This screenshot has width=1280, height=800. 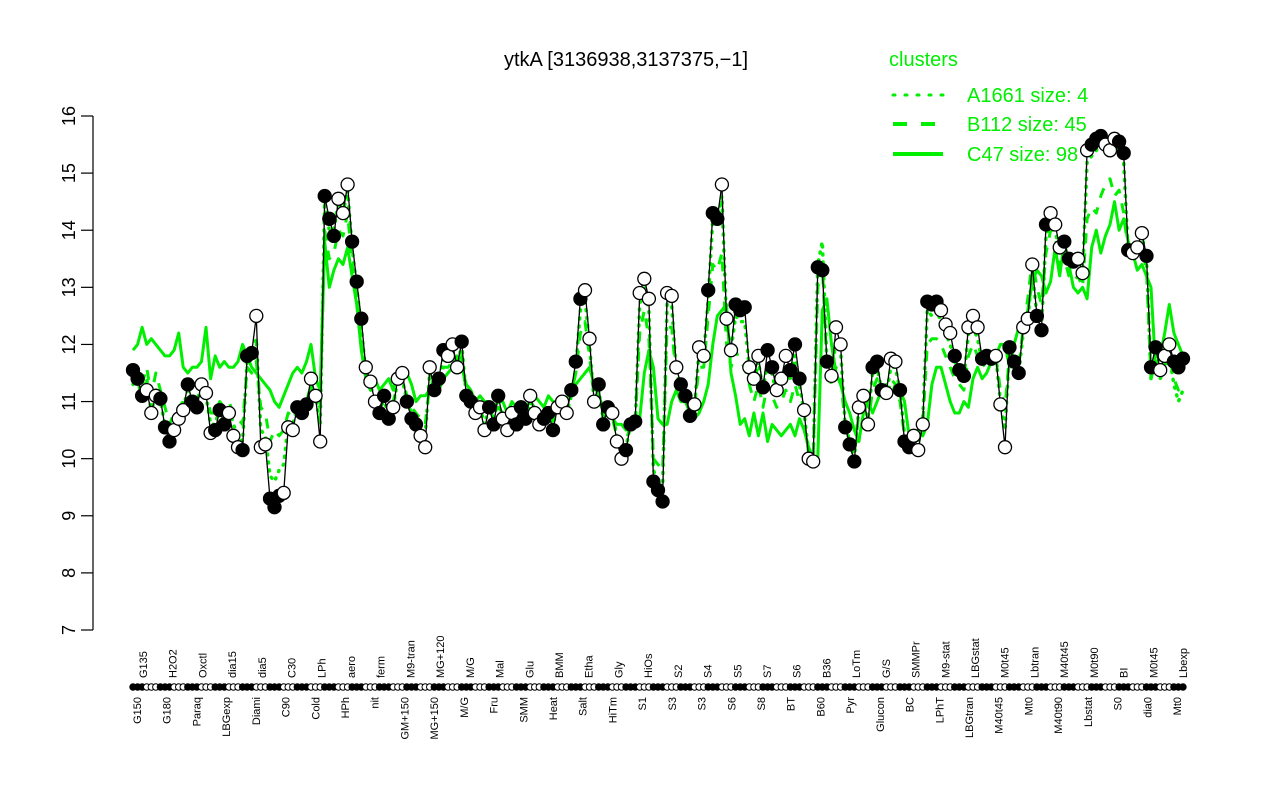 What do you see at coordinates (138, 710) in the screenshot?
I see `x-label-bottom: G150` at bounding box center [138, 710].